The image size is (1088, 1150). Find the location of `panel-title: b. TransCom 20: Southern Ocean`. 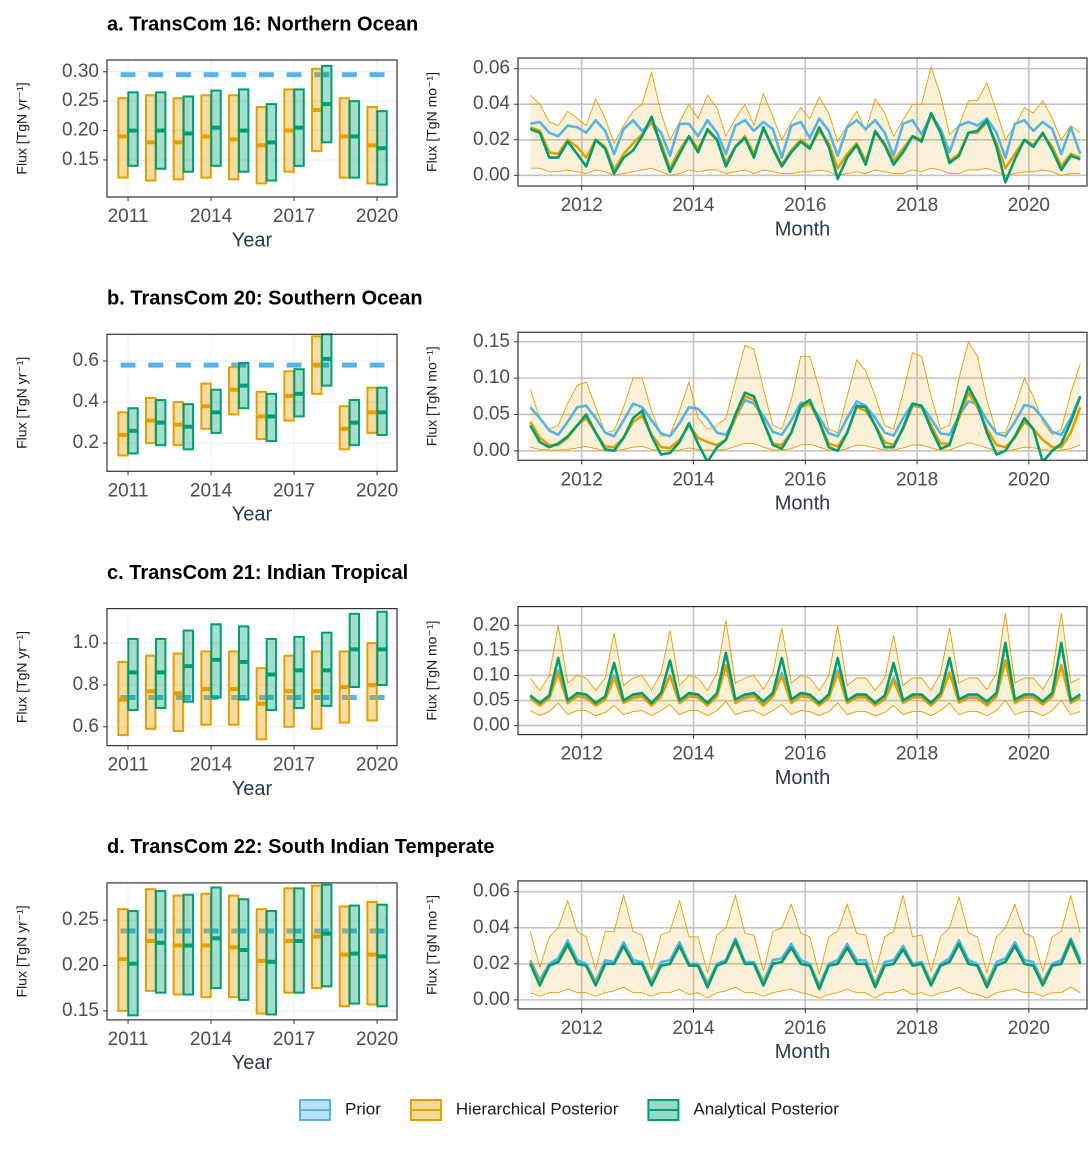

panel-title: b. TransCom 20: Southern Ocean is located at coordinates (265, 299).